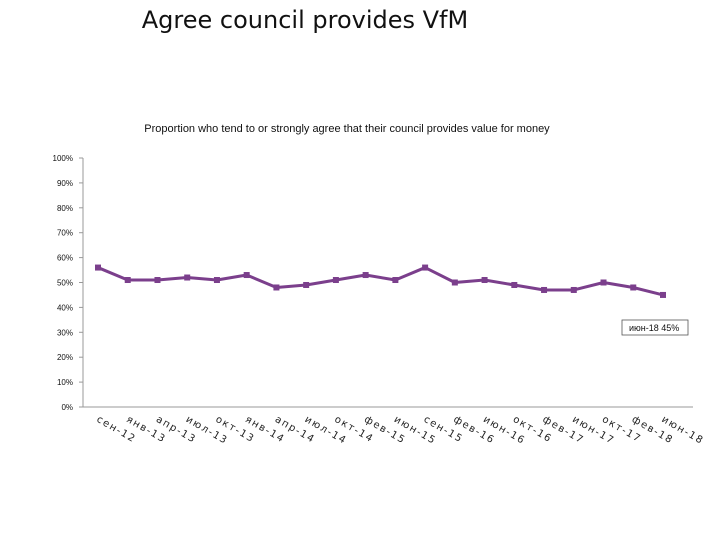  What do you see at coordinates (65, 183) in the screenshot?
I see `y-tick-label: 90%` at bounding box center [65, 183].